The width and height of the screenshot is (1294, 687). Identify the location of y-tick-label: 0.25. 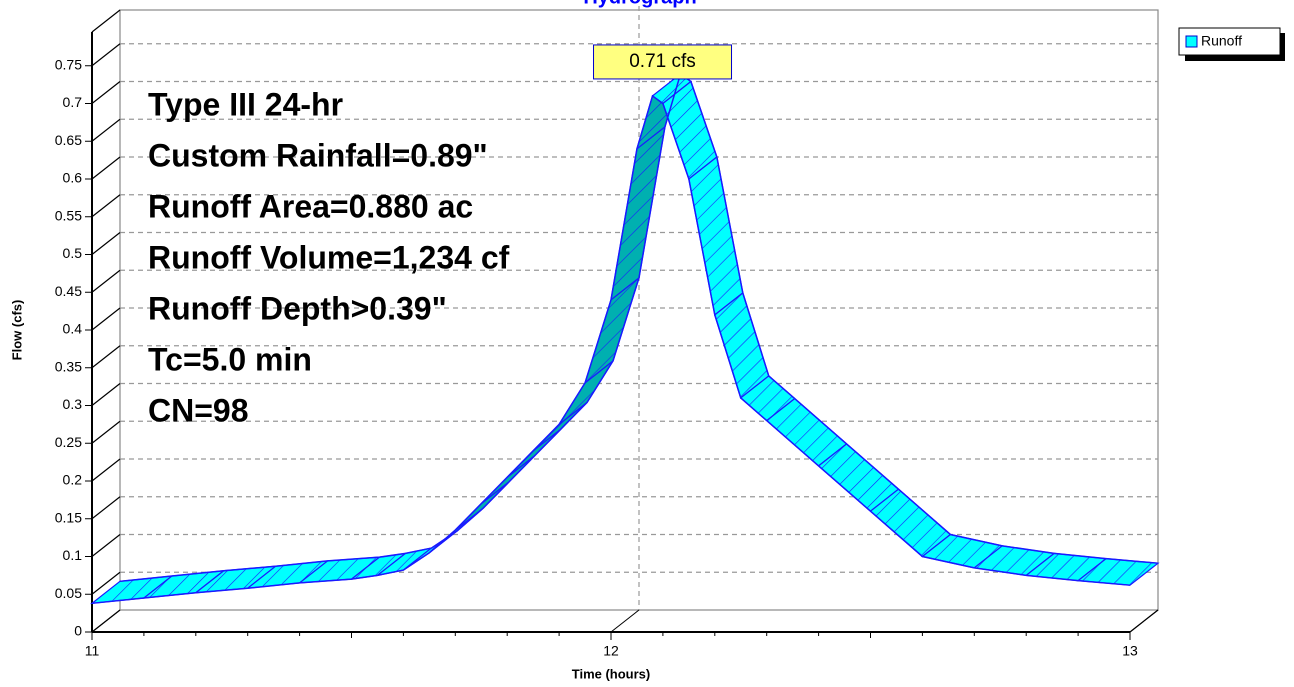
(68, 442).